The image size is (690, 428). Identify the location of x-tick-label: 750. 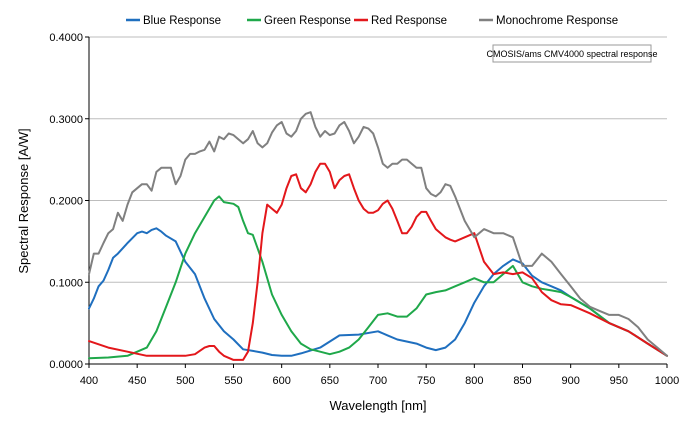
(426, 381).